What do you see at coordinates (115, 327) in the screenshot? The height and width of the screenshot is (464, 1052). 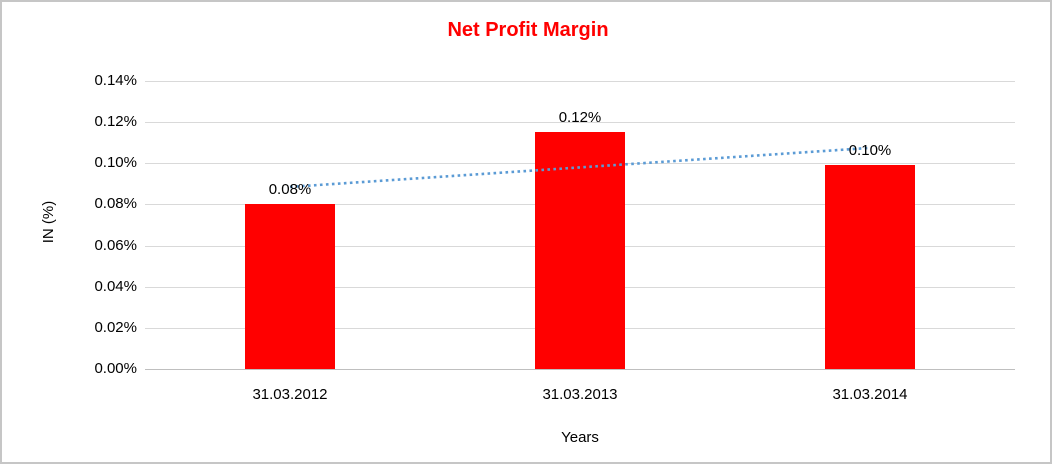 I see `y-tick-label: 0.02%` at bounding box center [115, 327].